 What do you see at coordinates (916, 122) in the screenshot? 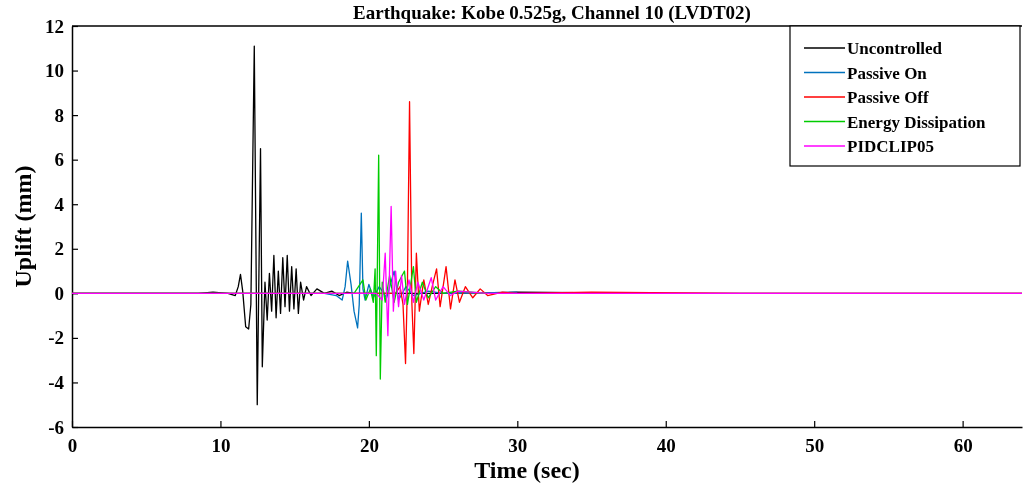
I see `legend-label: Energy Dissipation` at bounding box center [916, 122].